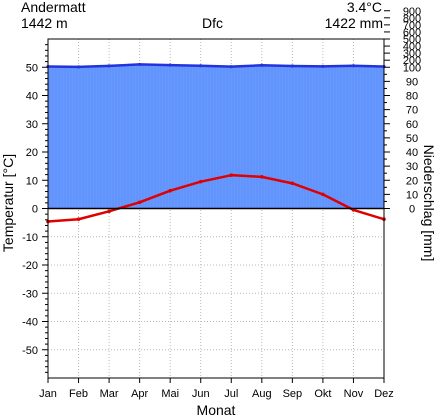  What do you see at coordinates (216, 66) in the screenshot?
I see `precipitation-line` at bounding box center [216, 66].